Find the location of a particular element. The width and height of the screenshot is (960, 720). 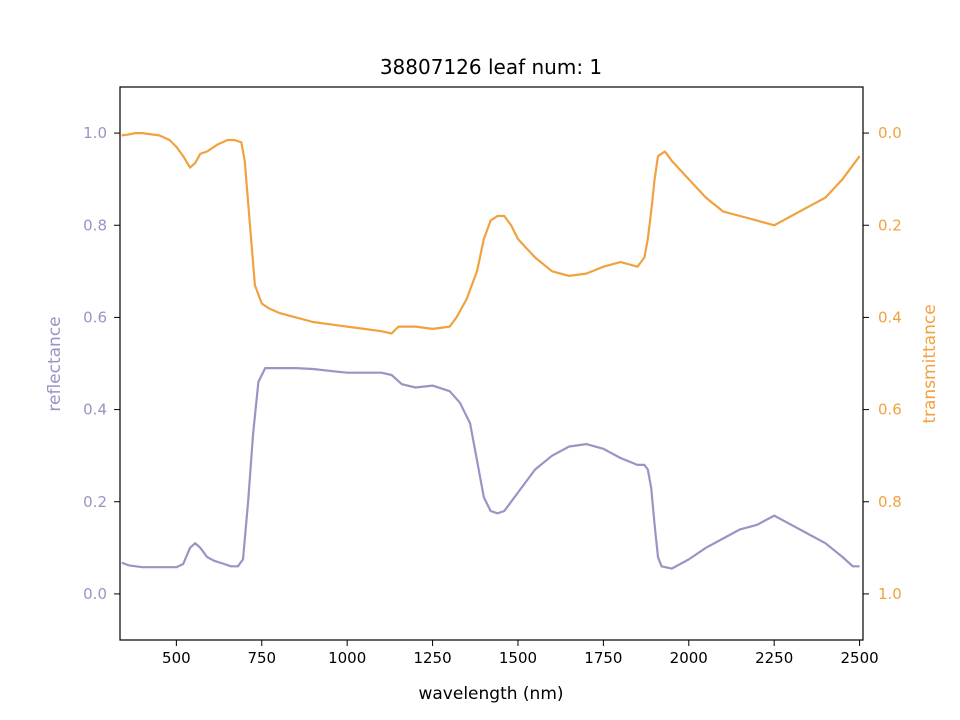

x-tick-label: 1500 is located at coordinates (518, 658).